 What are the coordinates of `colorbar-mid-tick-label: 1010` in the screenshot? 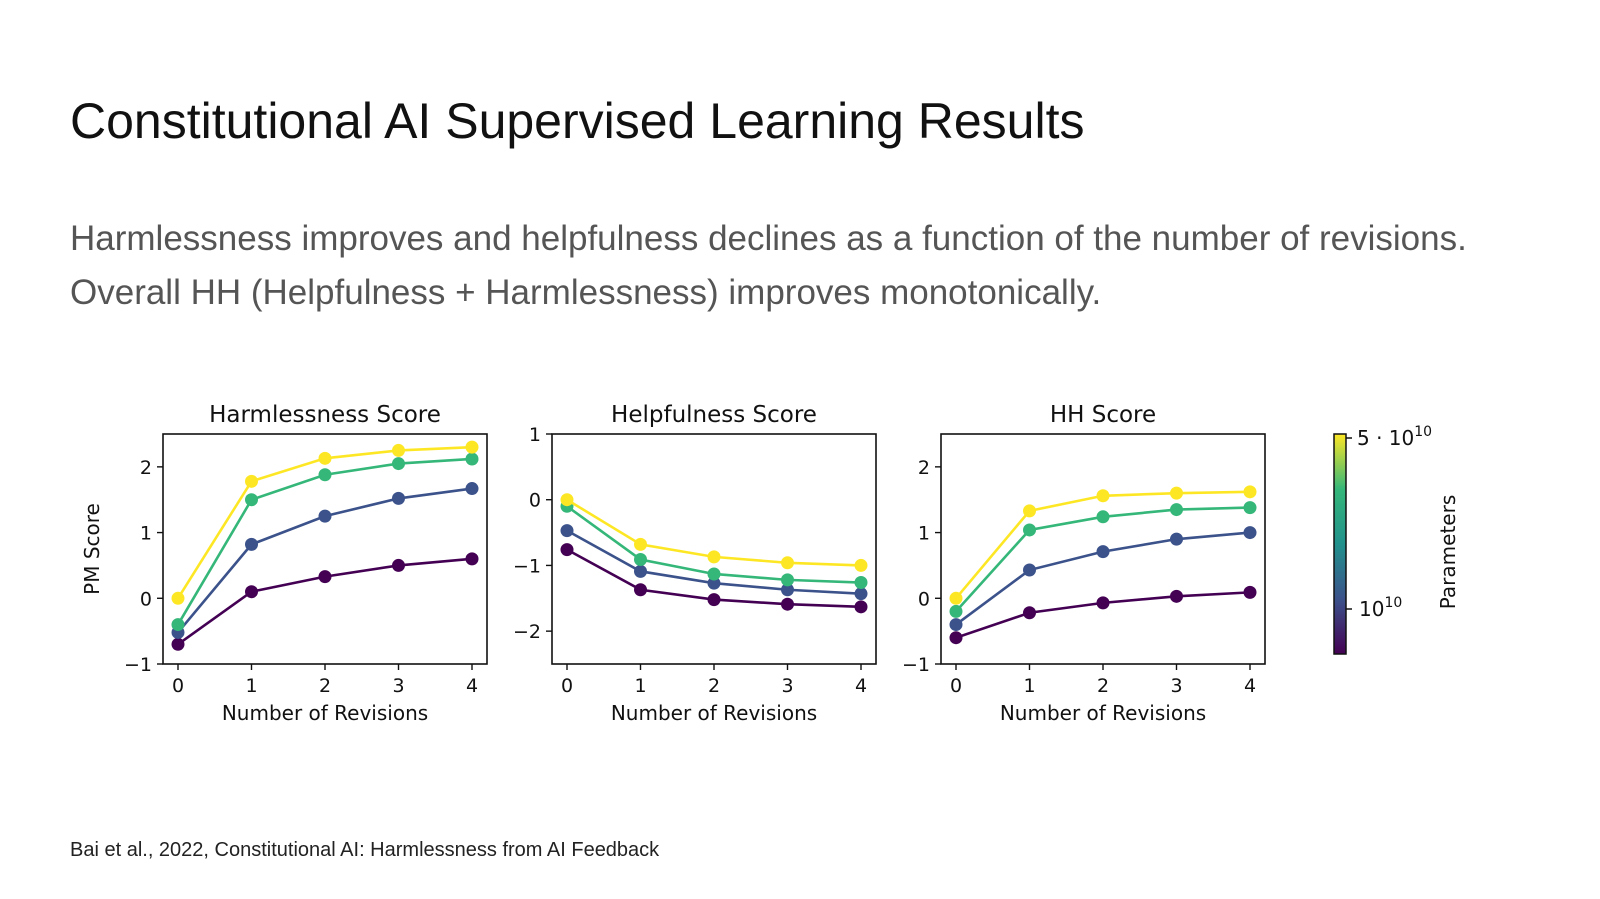 It's located at (1380, 608).